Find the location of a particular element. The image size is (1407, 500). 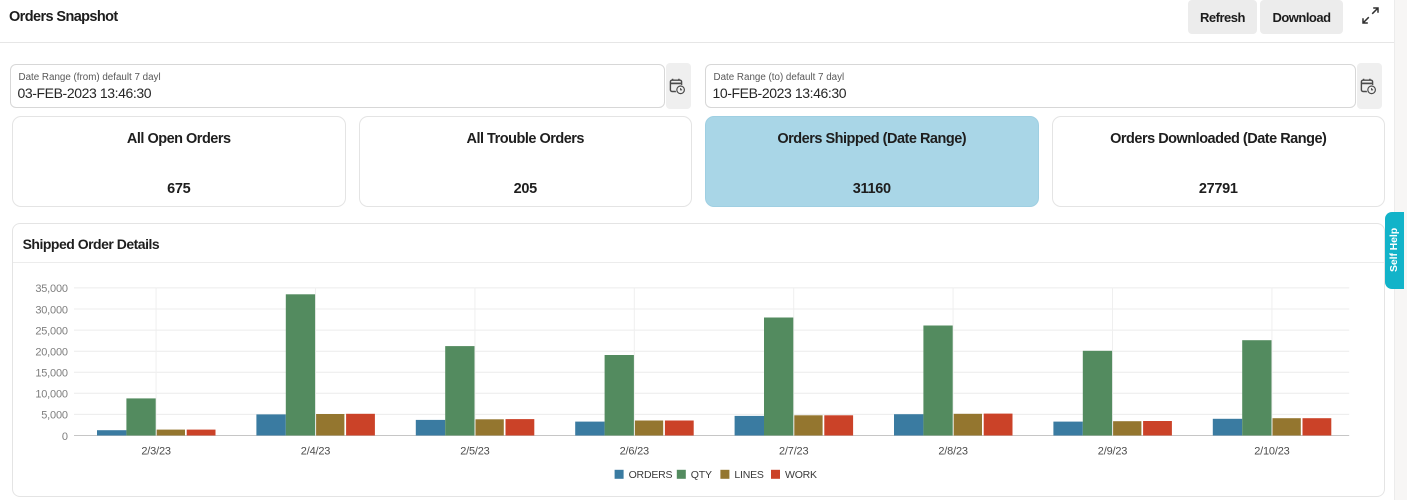

svg-text: WORK is located at coordinates (801, 475).